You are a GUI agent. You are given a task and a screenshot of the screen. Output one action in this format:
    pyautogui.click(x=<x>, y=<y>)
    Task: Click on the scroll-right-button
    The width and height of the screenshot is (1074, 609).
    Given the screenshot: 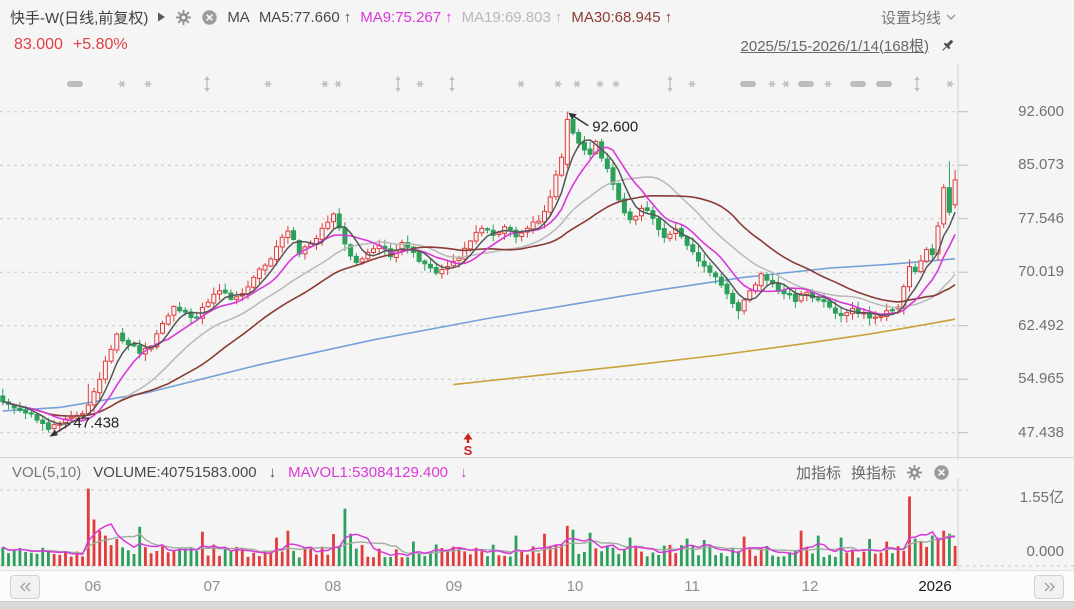 What is the action you would take?
    pyautogui.click(x=1049, y=587)
    